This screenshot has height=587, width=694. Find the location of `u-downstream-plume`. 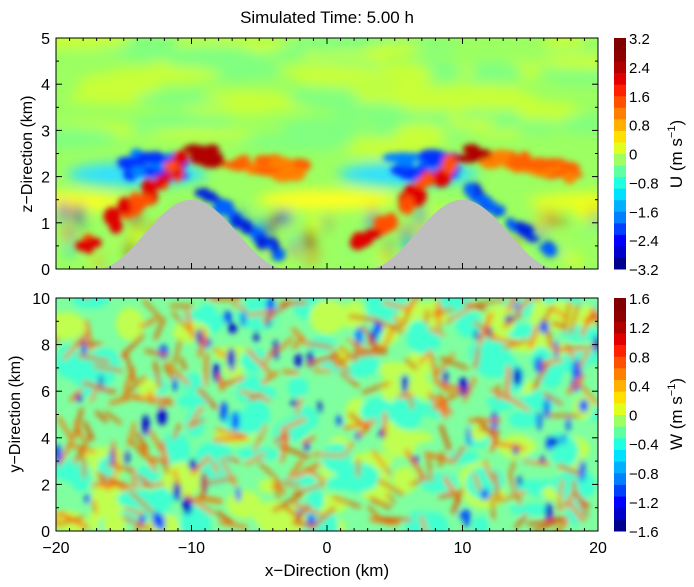

u-downstream-plume is located at coordinates (263, 160).